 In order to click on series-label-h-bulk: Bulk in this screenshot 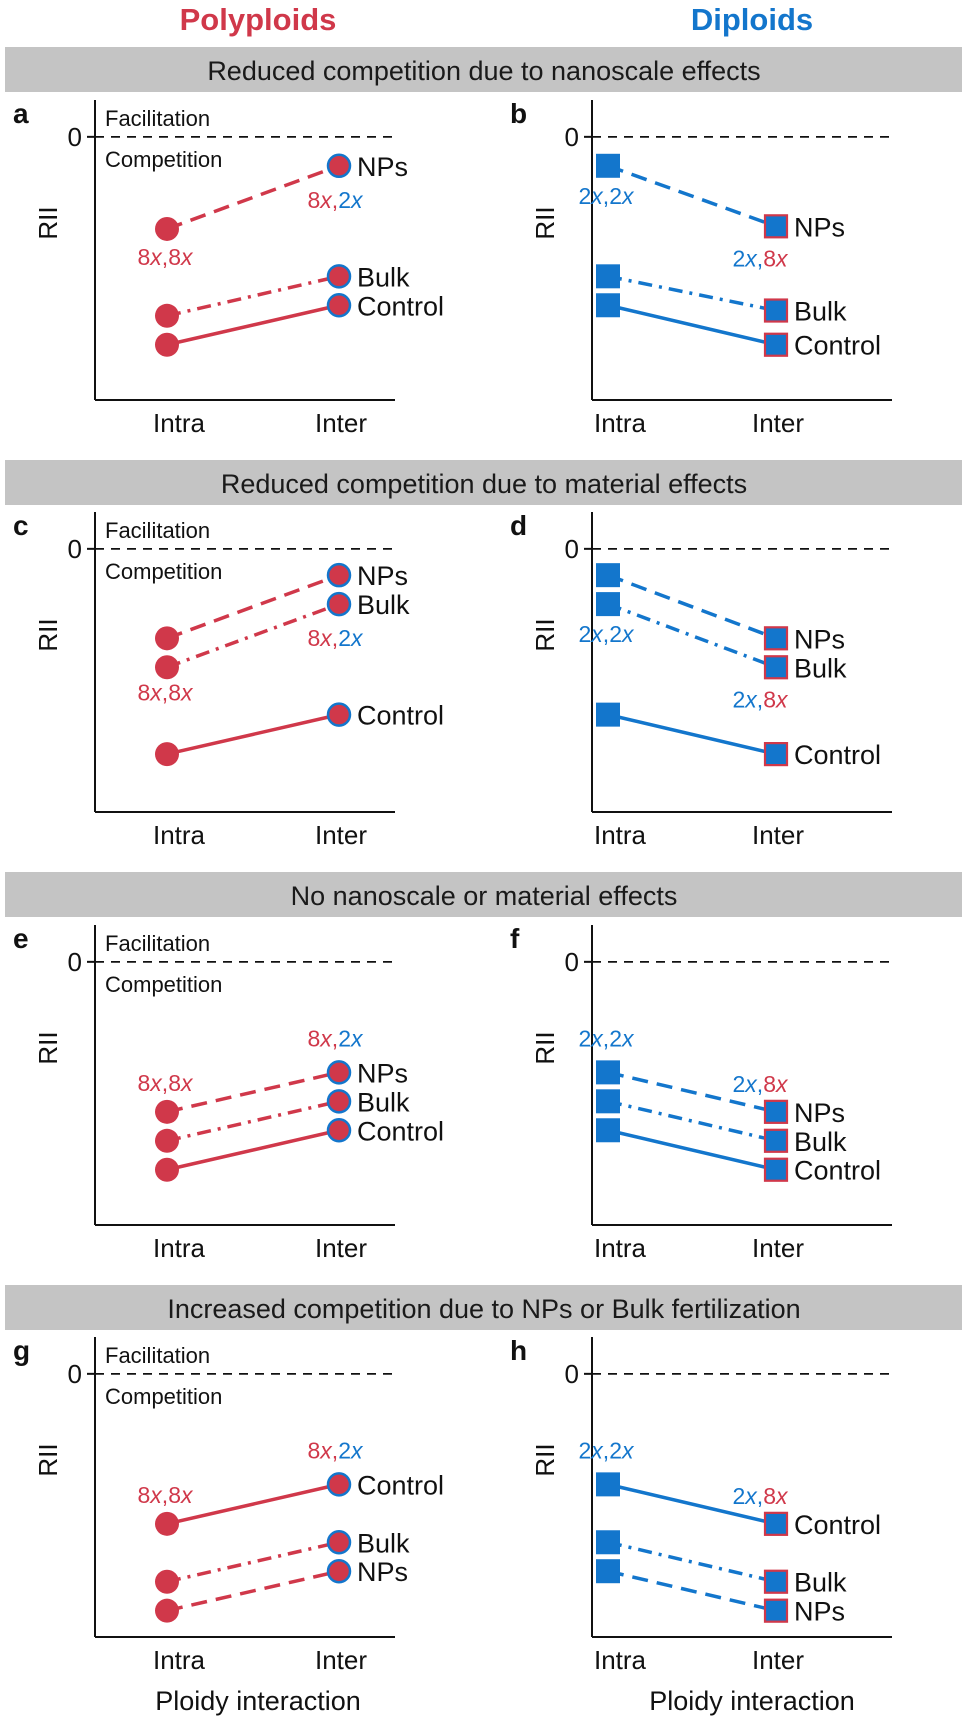, I will do `click(820, 1583)`.